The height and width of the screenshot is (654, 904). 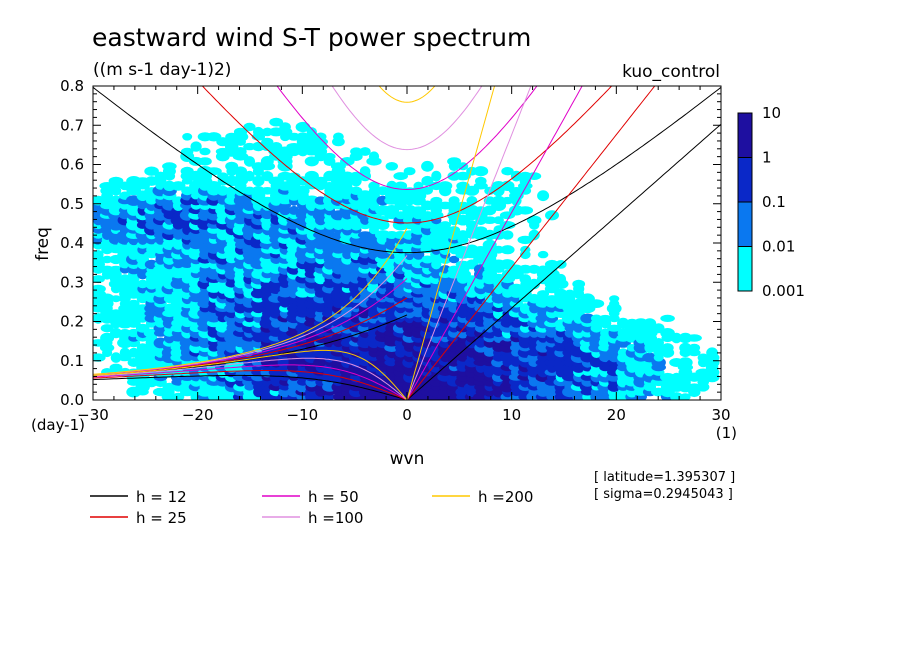 What do you see at coordinates (333, 497) in the screenshot?
I see `legend-label: h = 50` at bounding box center [333, 497].